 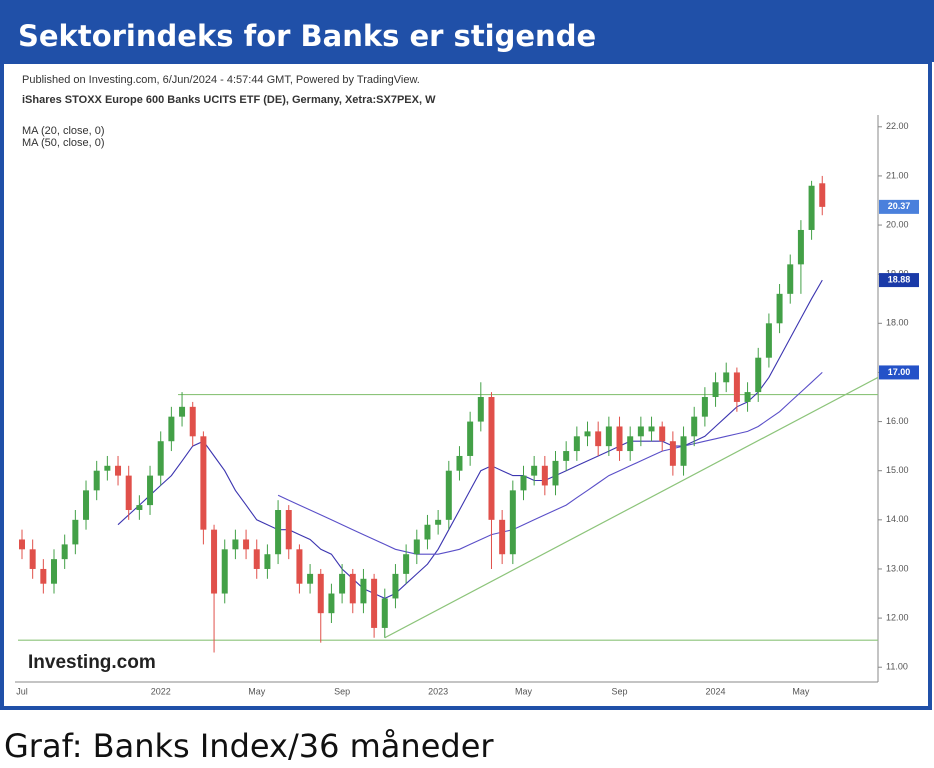 What do you see at coordinates (897, 224) in the screenshot?
I see `y-tick-label: 20.00` at bounding box center [897, 224].